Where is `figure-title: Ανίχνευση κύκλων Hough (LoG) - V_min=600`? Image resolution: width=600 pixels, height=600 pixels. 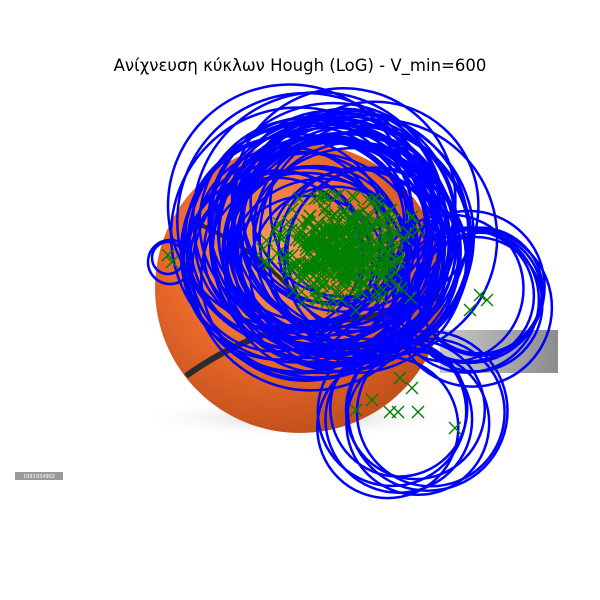 figure-title: Ανίχνευση κύκλων Hough (LoG) - V_min=600 is located at coordinates (300, 65).